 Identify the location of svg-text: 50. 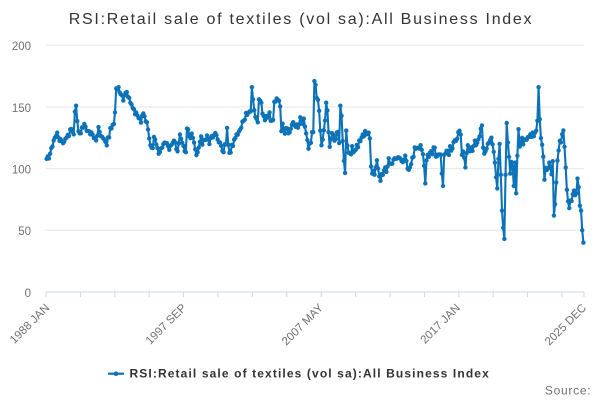
(24, 232).